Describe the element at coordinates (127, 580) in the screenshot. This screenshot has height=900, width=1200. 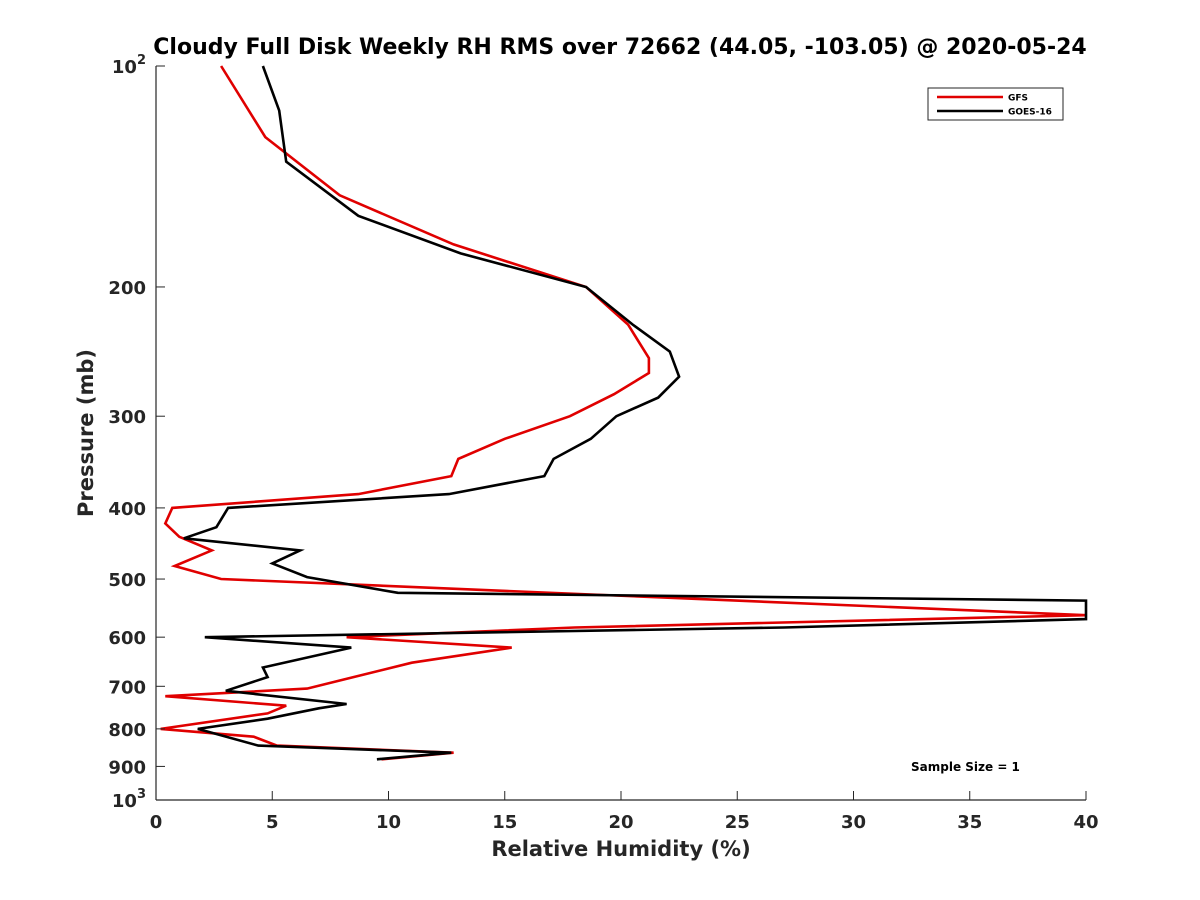
I see `y-tick-label: 500` at that location.